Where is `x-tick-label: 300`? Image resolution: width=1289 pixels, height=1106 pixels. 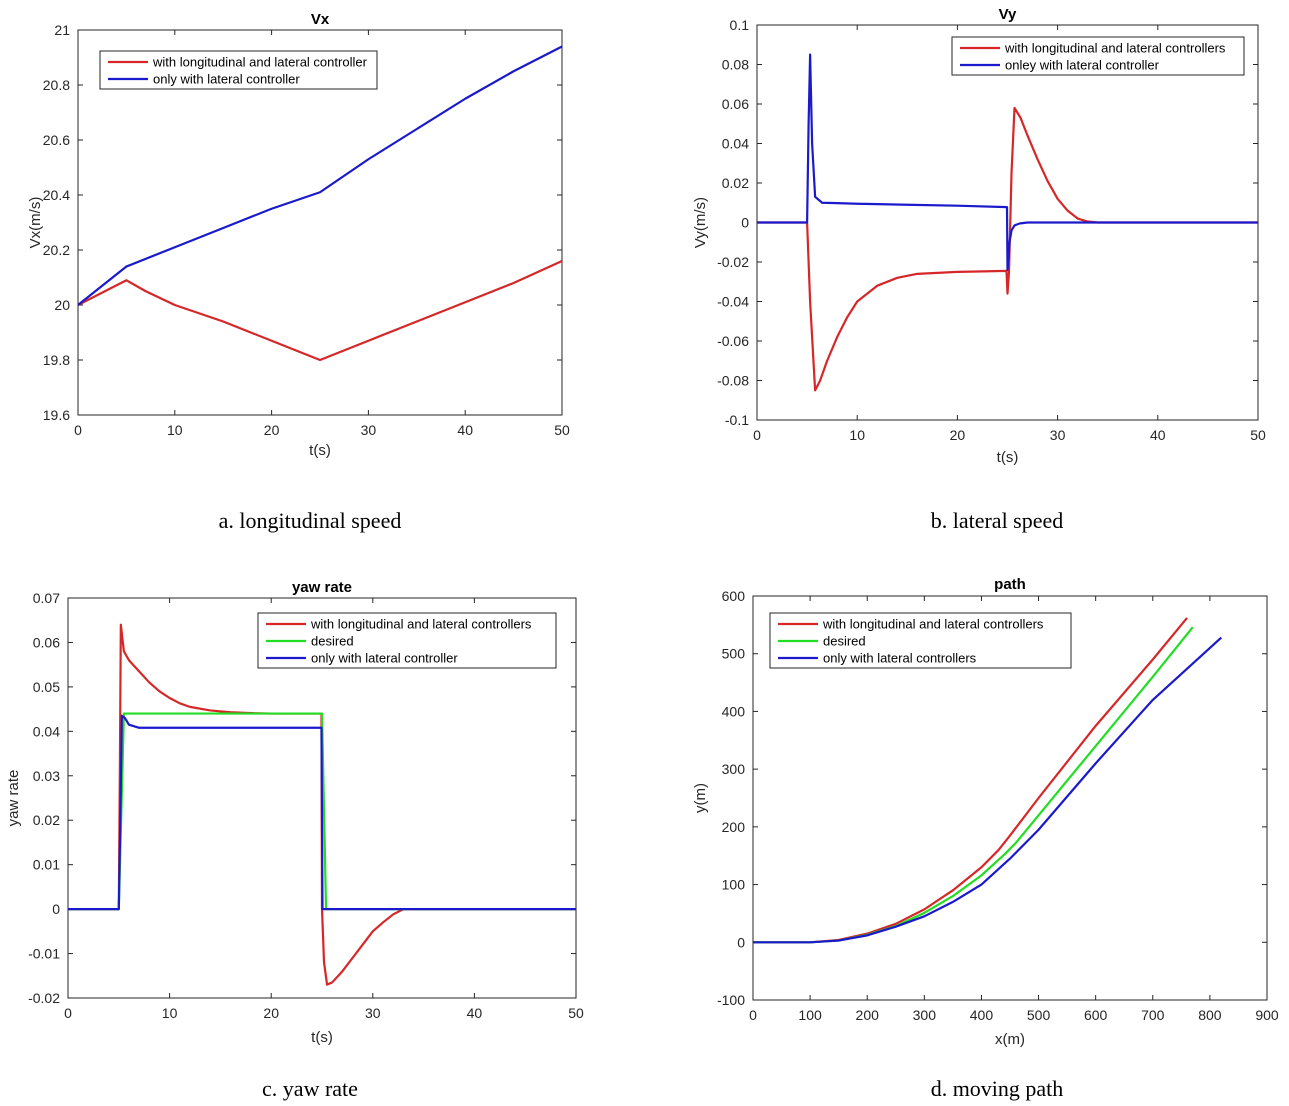
x-tick-label: 300 is located at coordinates (925, 1015).